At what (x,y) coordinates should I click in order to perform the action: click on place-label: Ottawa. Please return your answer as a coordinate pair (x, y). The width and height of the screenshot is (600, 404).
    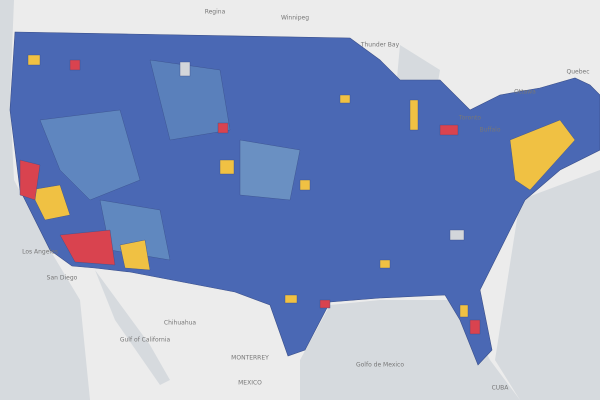
    Looking at the image, I should click on (525, 92).